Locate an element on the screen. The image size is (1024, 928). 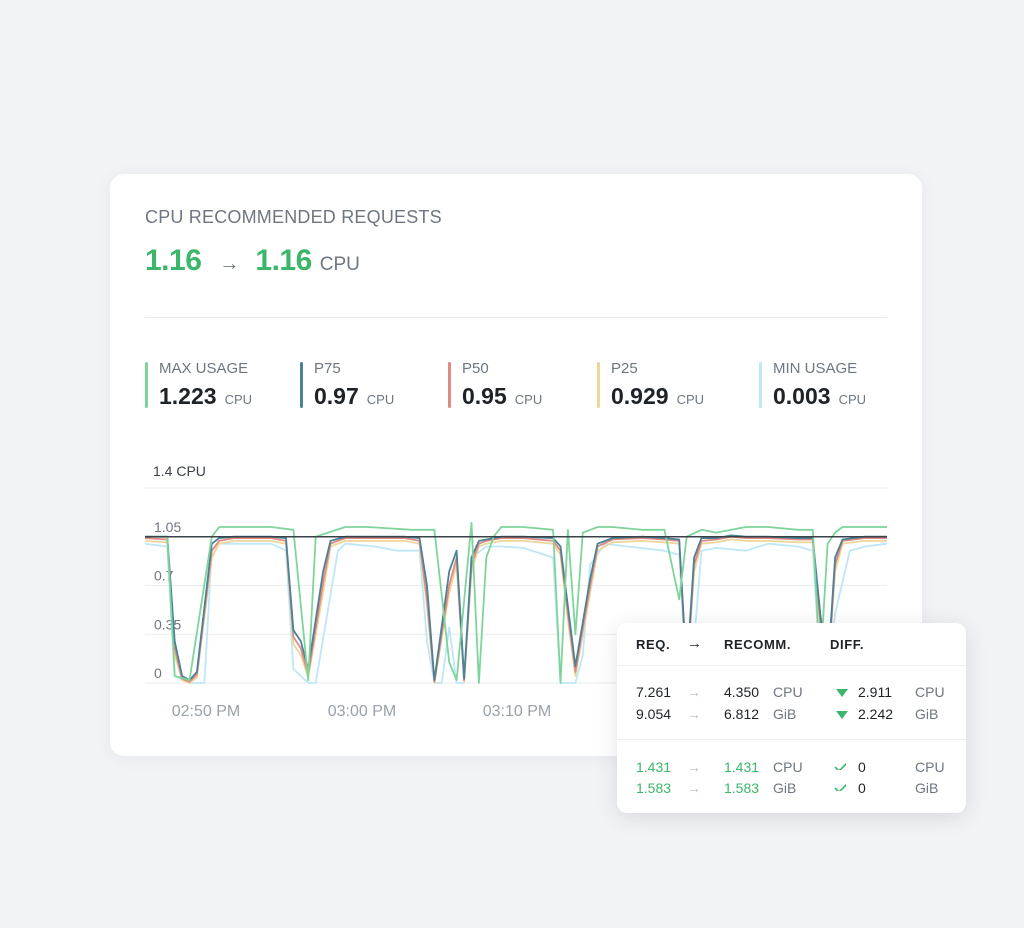
headline-values: 1.16 → 1.16 CPU is located at coordinates (252, 264).